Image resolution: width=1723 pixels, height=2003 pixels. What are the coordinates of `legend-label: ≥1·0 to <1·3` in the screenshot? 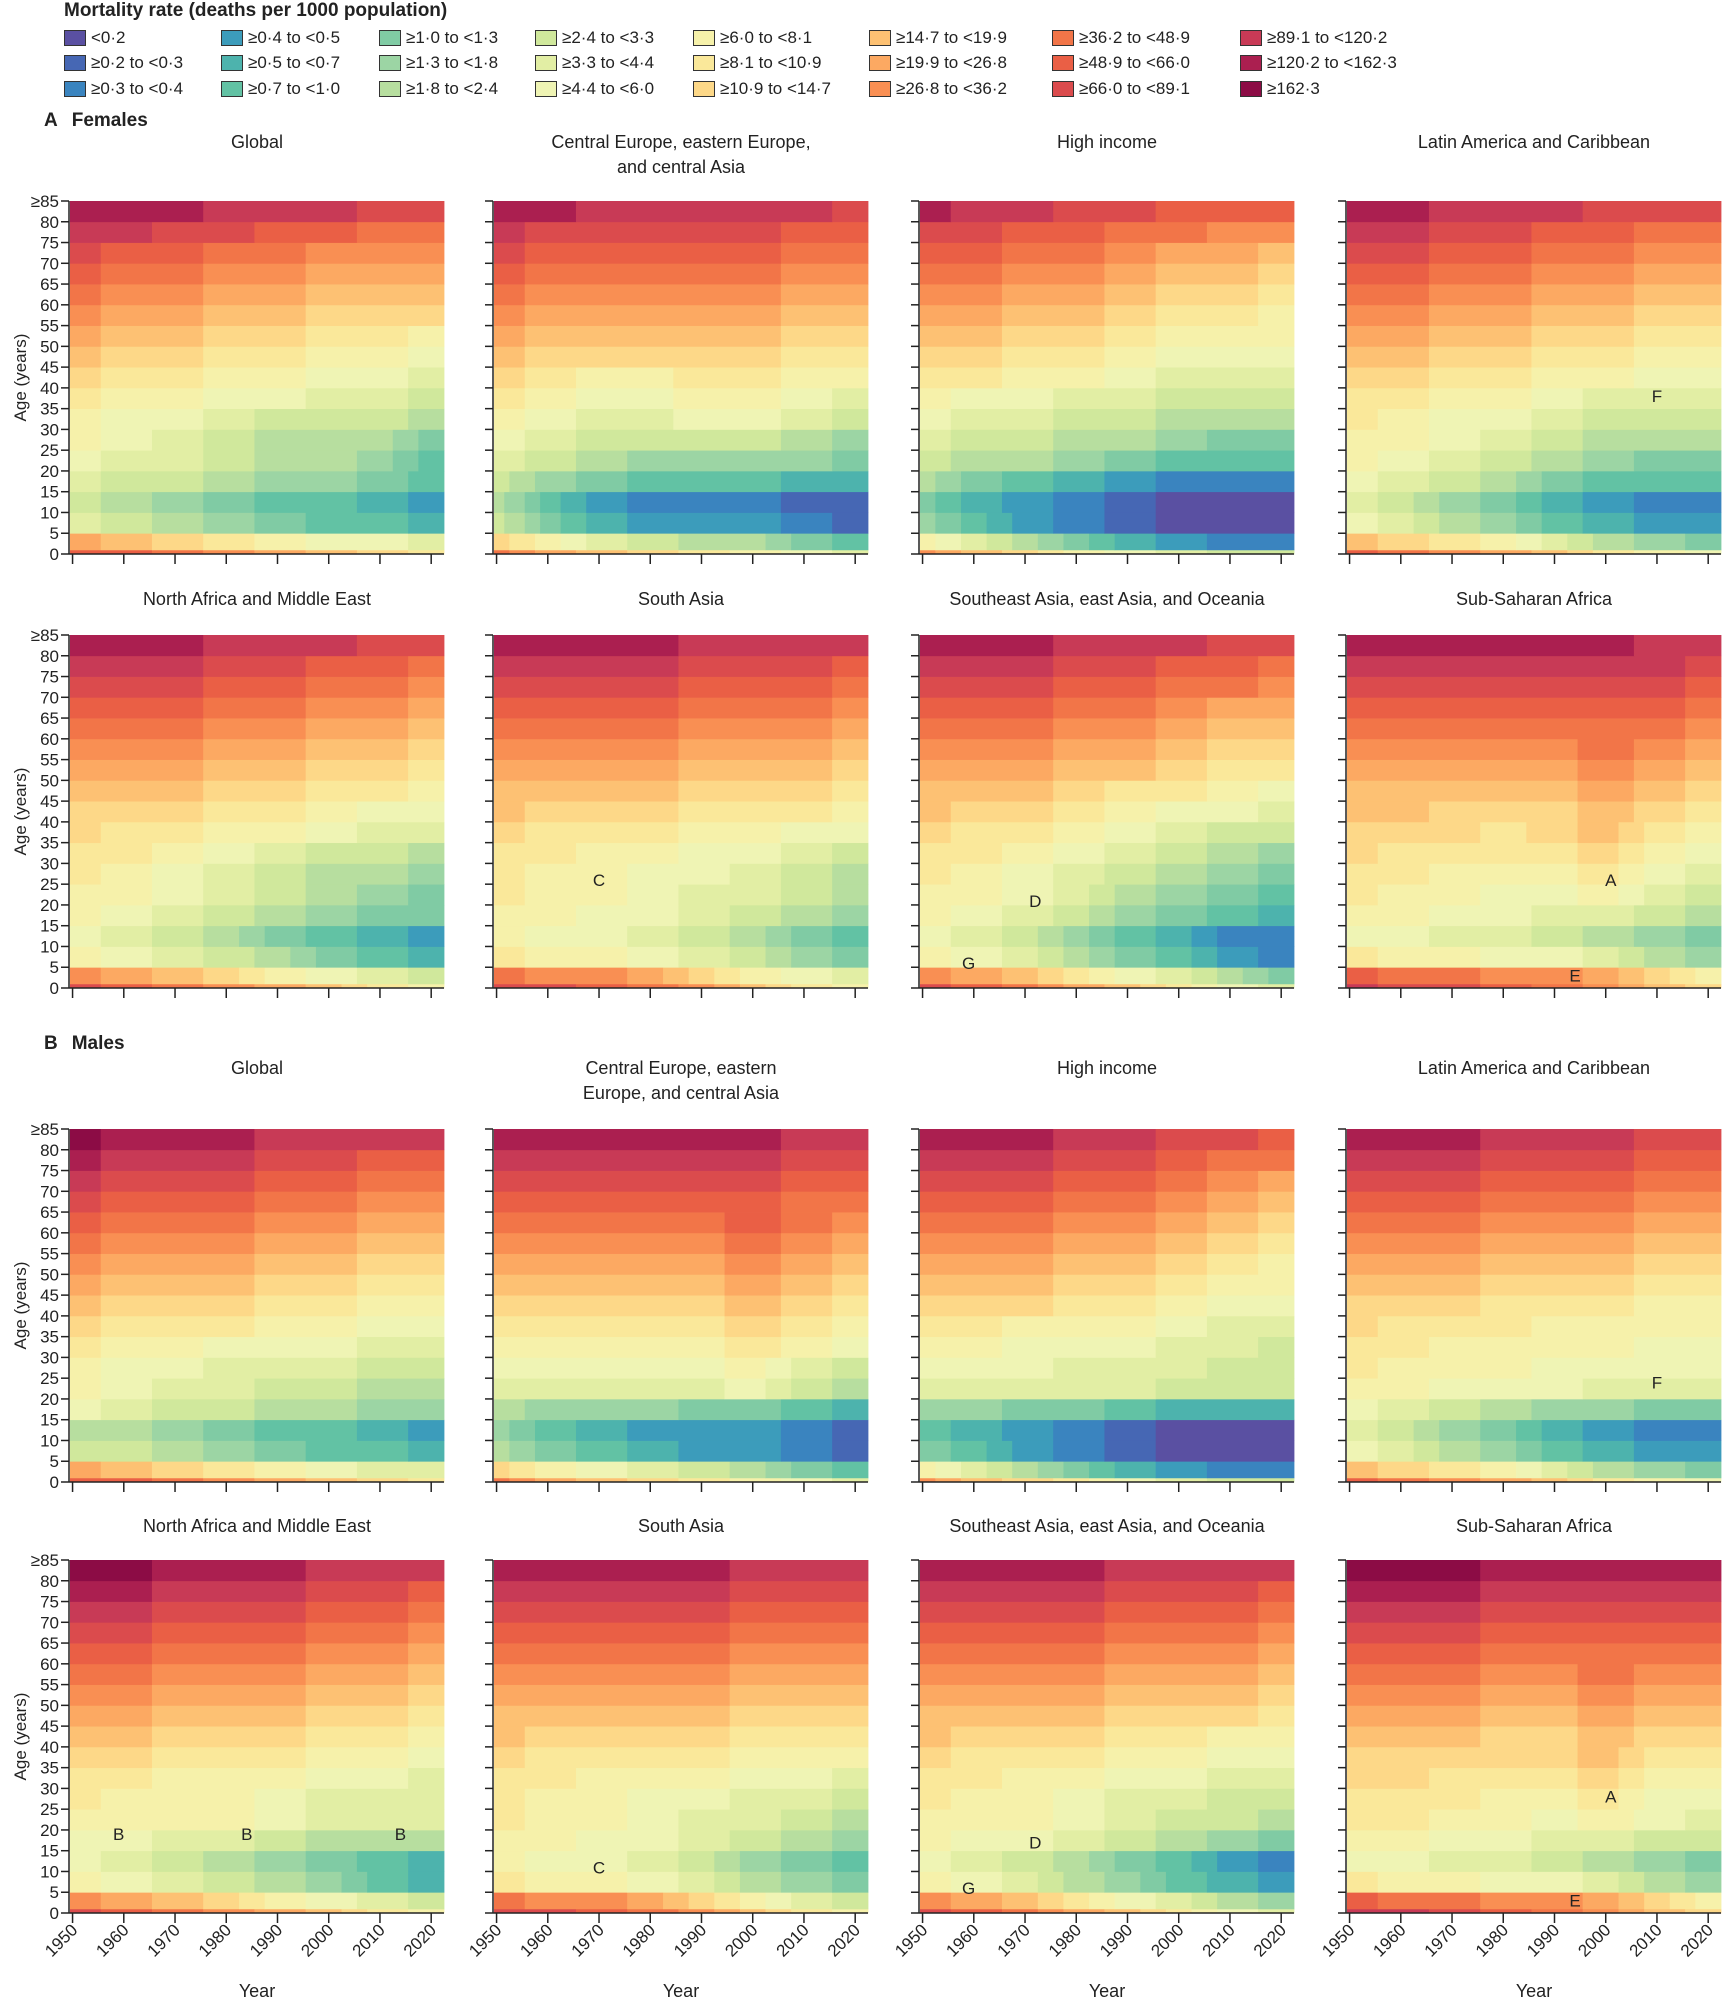 It's located at (452, 37).